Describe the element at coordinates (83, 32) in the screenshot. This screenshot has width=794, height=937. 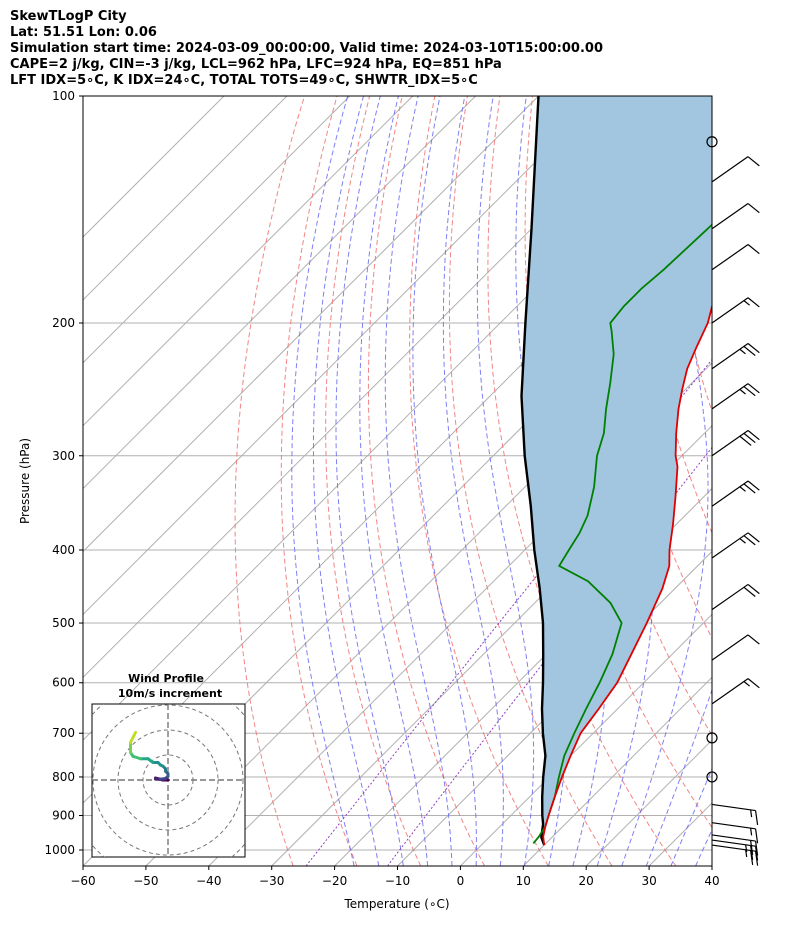
I see `chart-title-location: Lat: 51.51 Lon: 0.06` at that location.